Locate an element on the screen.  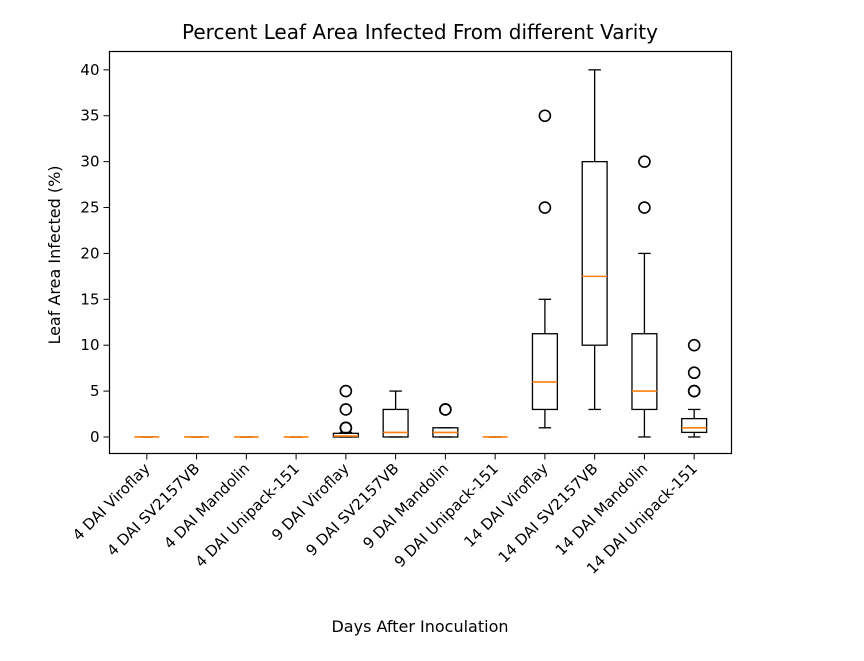
x-axis-label: Days After Inoculation is located at coordinates (419, 626).